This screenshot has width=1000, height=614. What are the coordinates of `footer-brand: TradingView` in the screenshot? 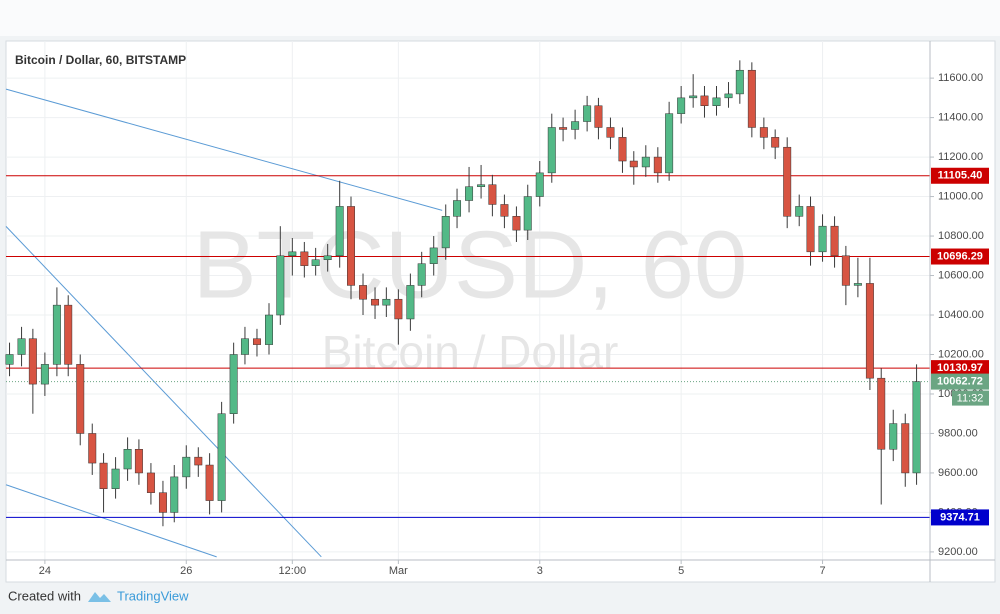 It's located at (153, 595).